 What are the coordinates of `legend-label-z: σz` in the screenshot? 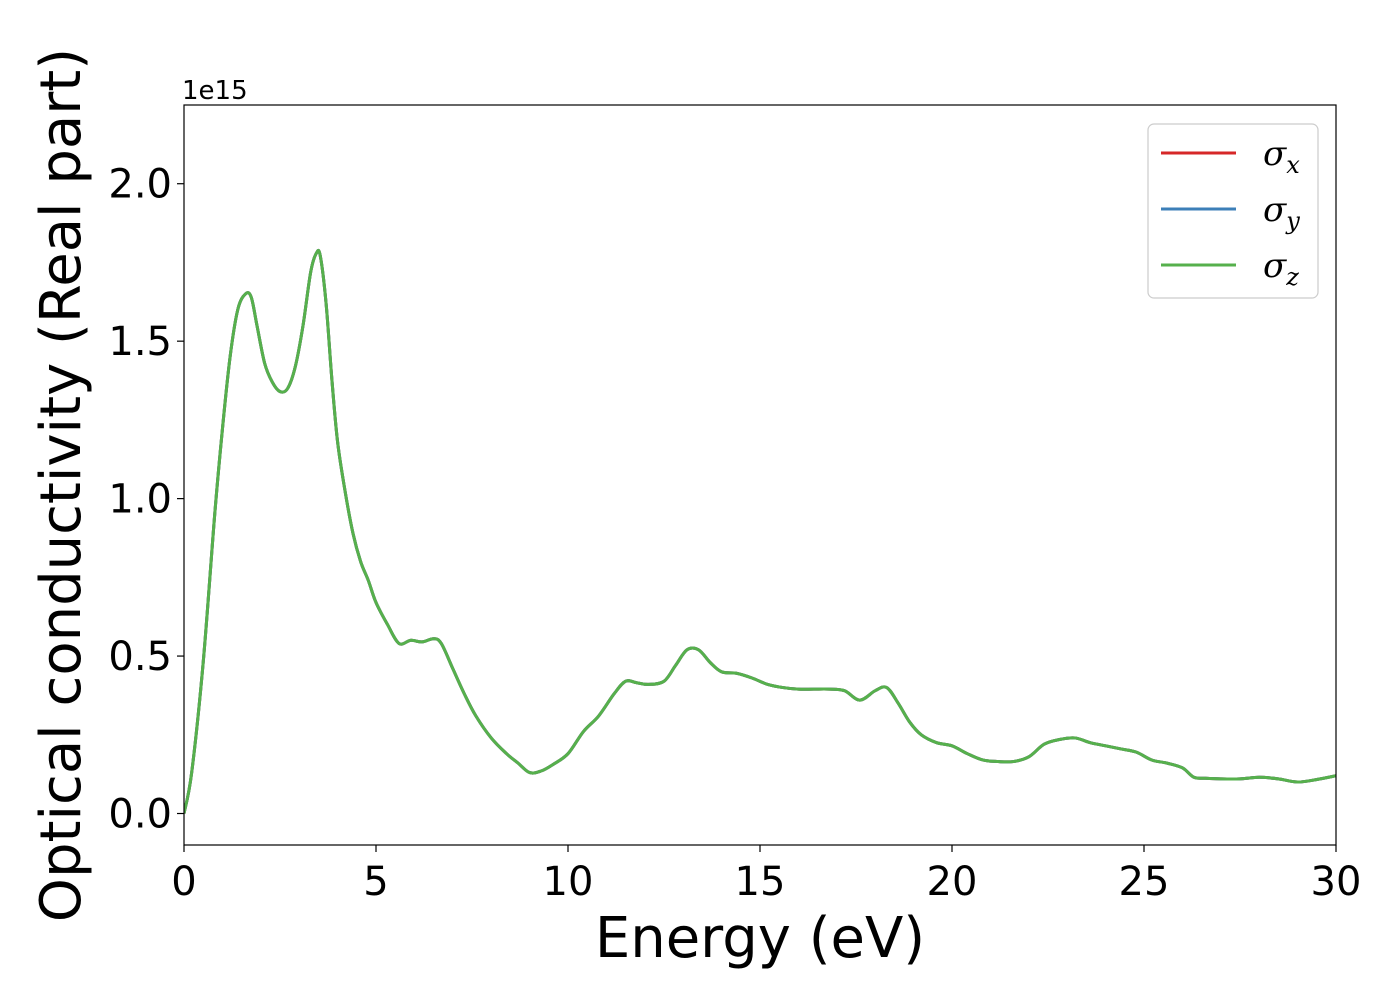 It's located at (1281, 268).